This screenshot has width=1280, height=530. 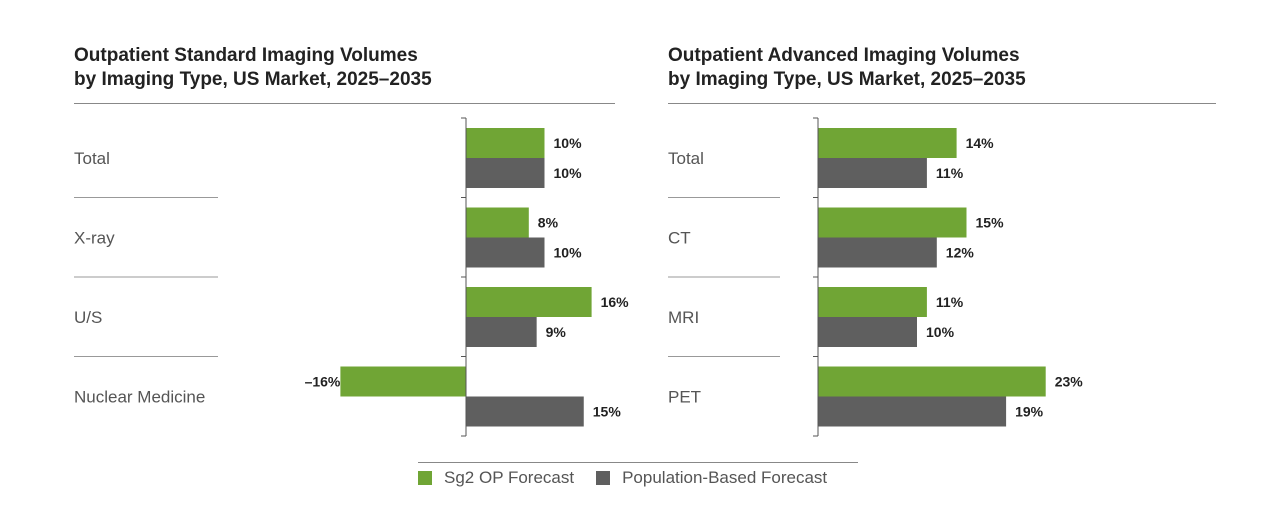 What do you see at coordinates (684, 396) in the screenshot?
I see `category-label-pet: PET` at bounding box center [684, 396].